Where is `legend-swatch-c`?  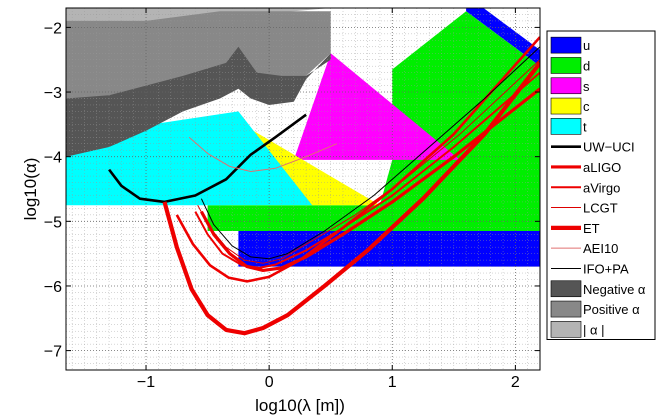 legend-swatch-c is located at coordinates (566, 106).